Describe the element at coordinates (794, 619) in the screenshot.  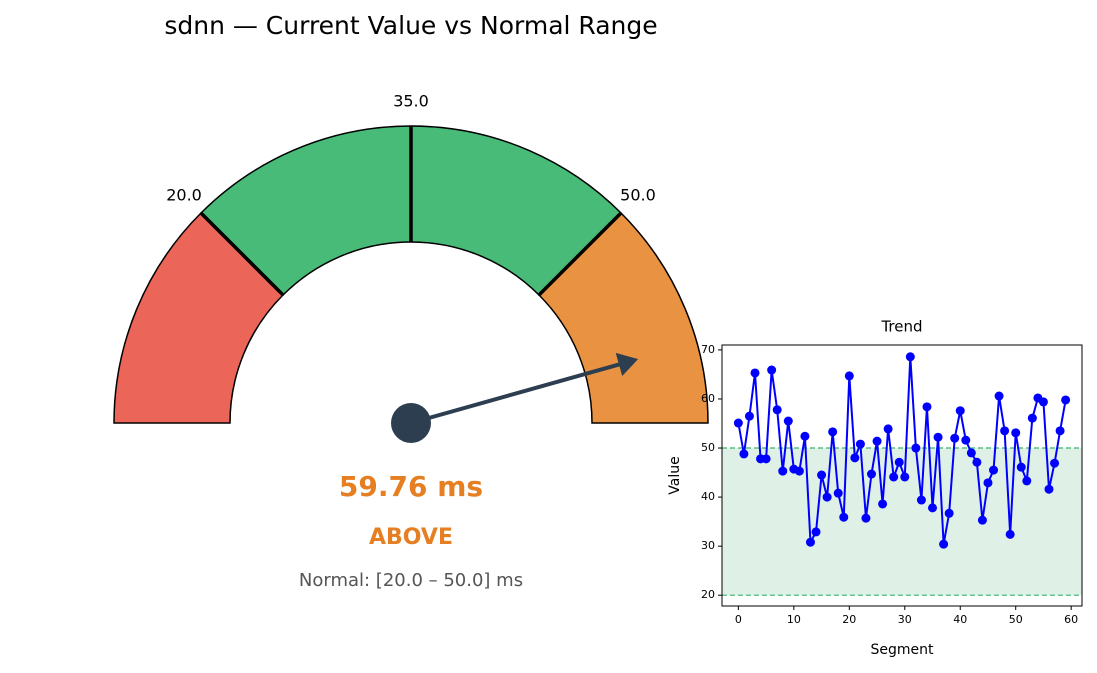
I see `x-tick-label: 10` at that location.